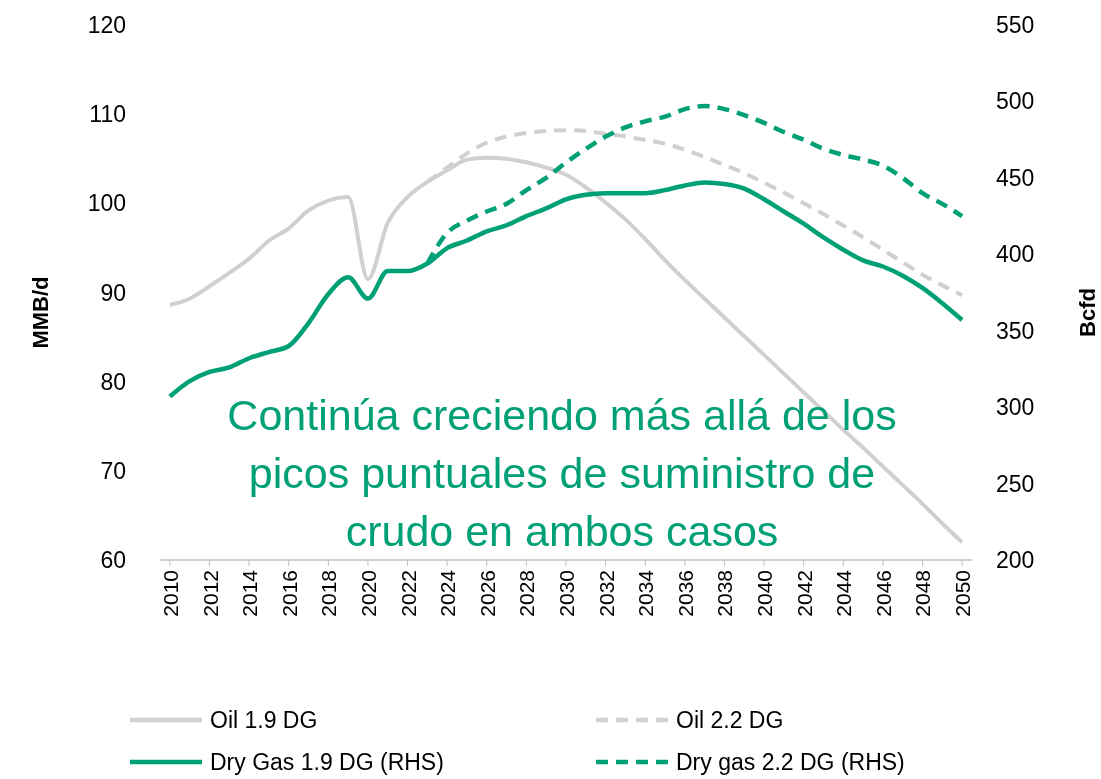 This screenshot has height=779, width=1101. I want to click on x-tick-label: 2034, so click(646, 593).